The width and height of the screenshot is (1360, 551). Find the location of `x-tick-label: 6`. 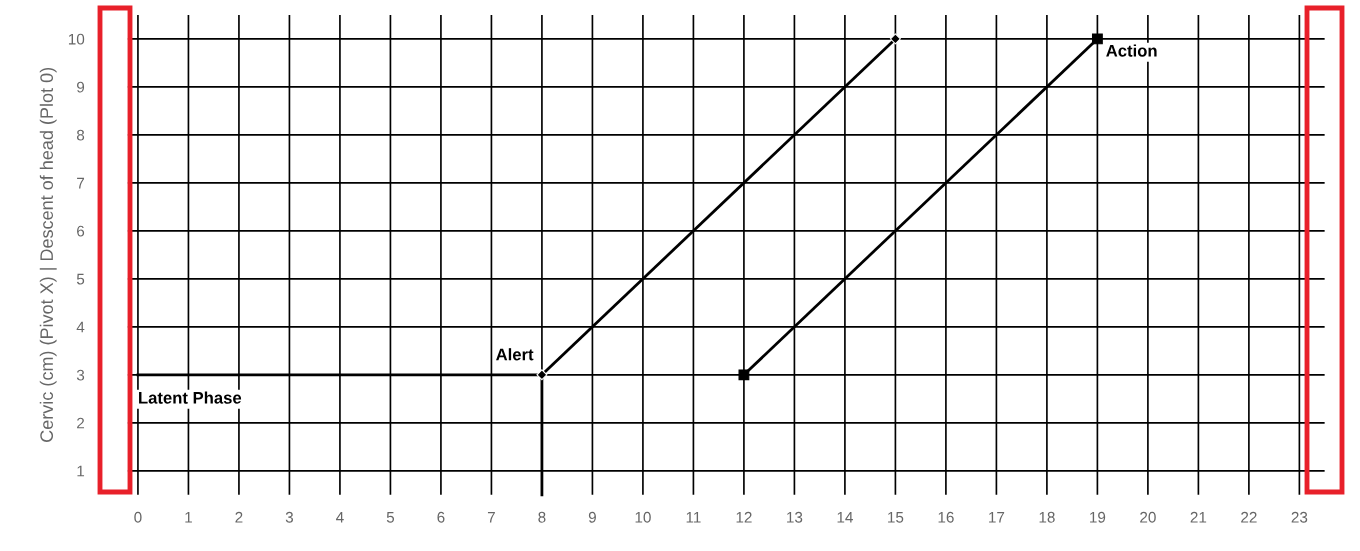

x-tick-label: 6 is located at coordinates (441, 517).